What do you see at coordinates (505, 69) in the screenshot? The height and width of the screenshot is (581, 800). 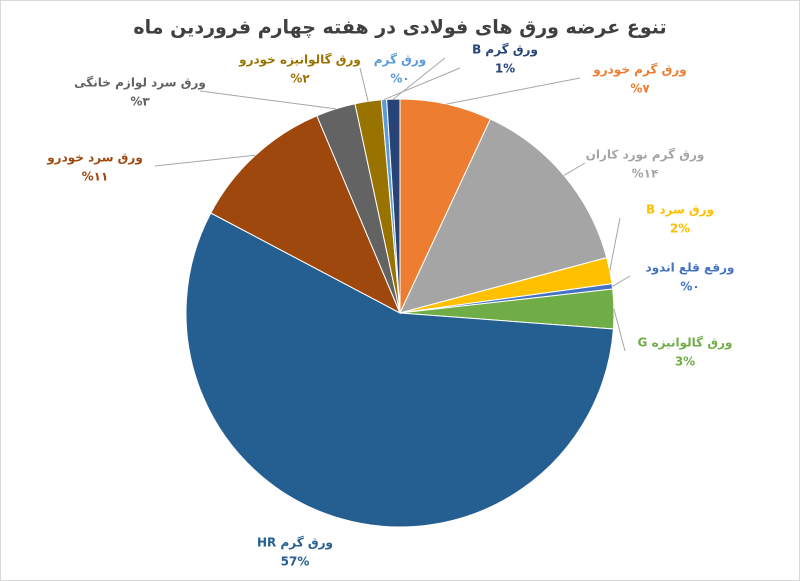 I see `value-label: 1%` at bounding box center [505, 69].